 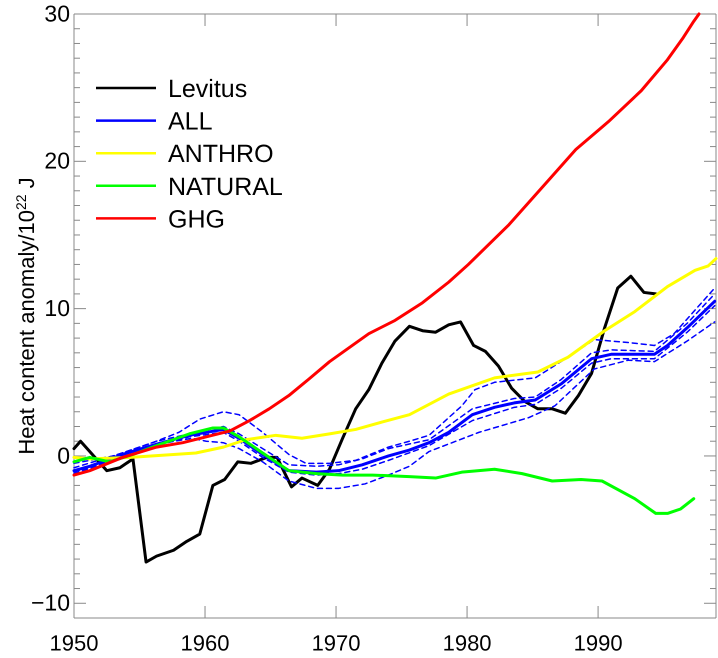 I want to click on legend-label: Levitus, so click(x=208, y=89).